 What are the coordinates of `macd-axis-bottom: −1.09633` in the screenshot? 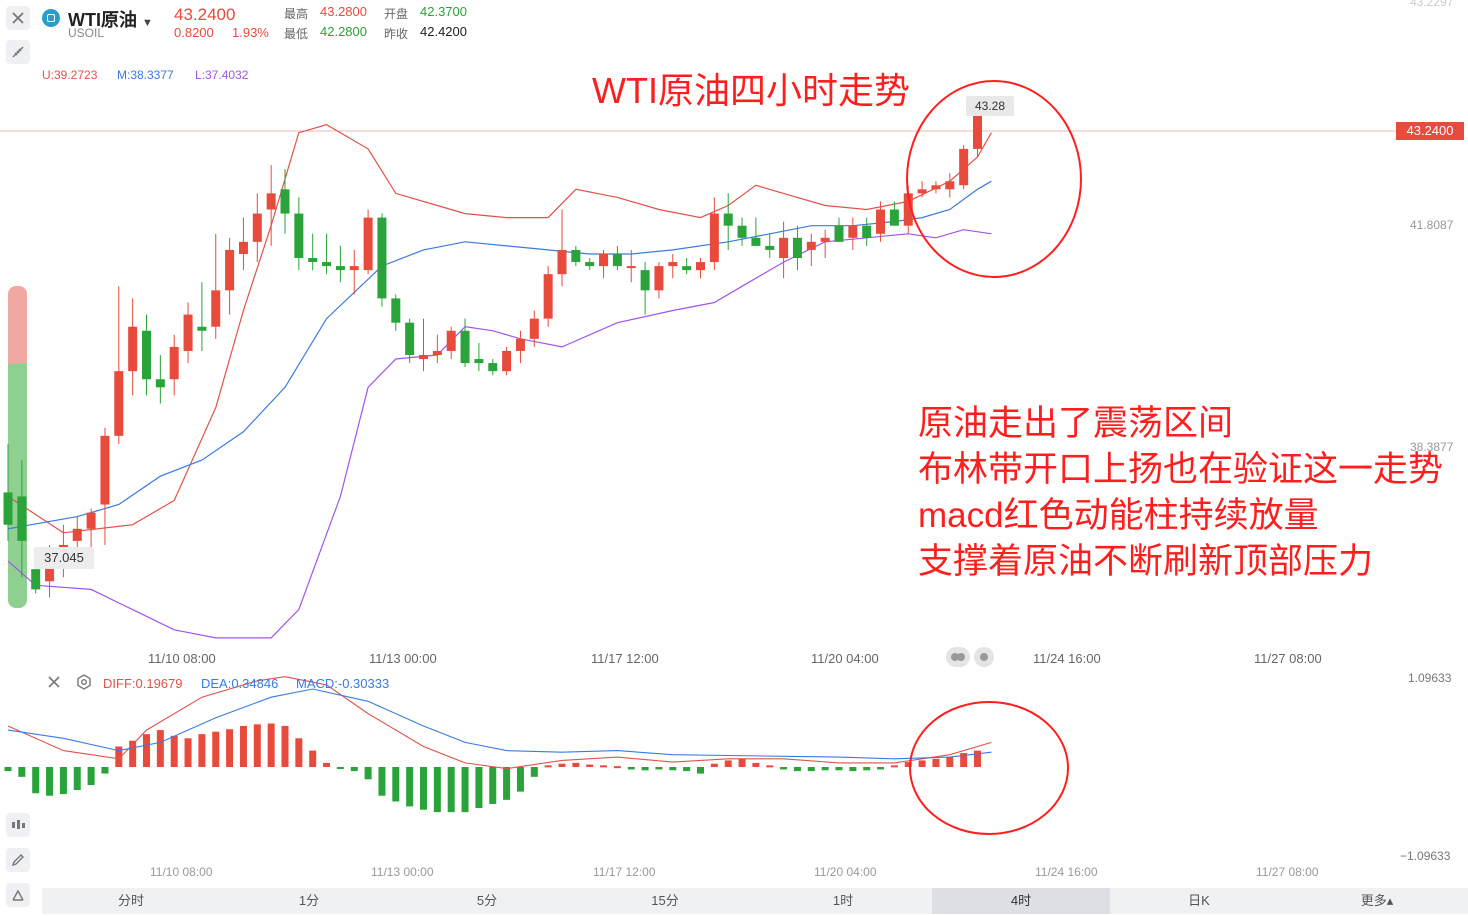 It's located at (1425, 856).